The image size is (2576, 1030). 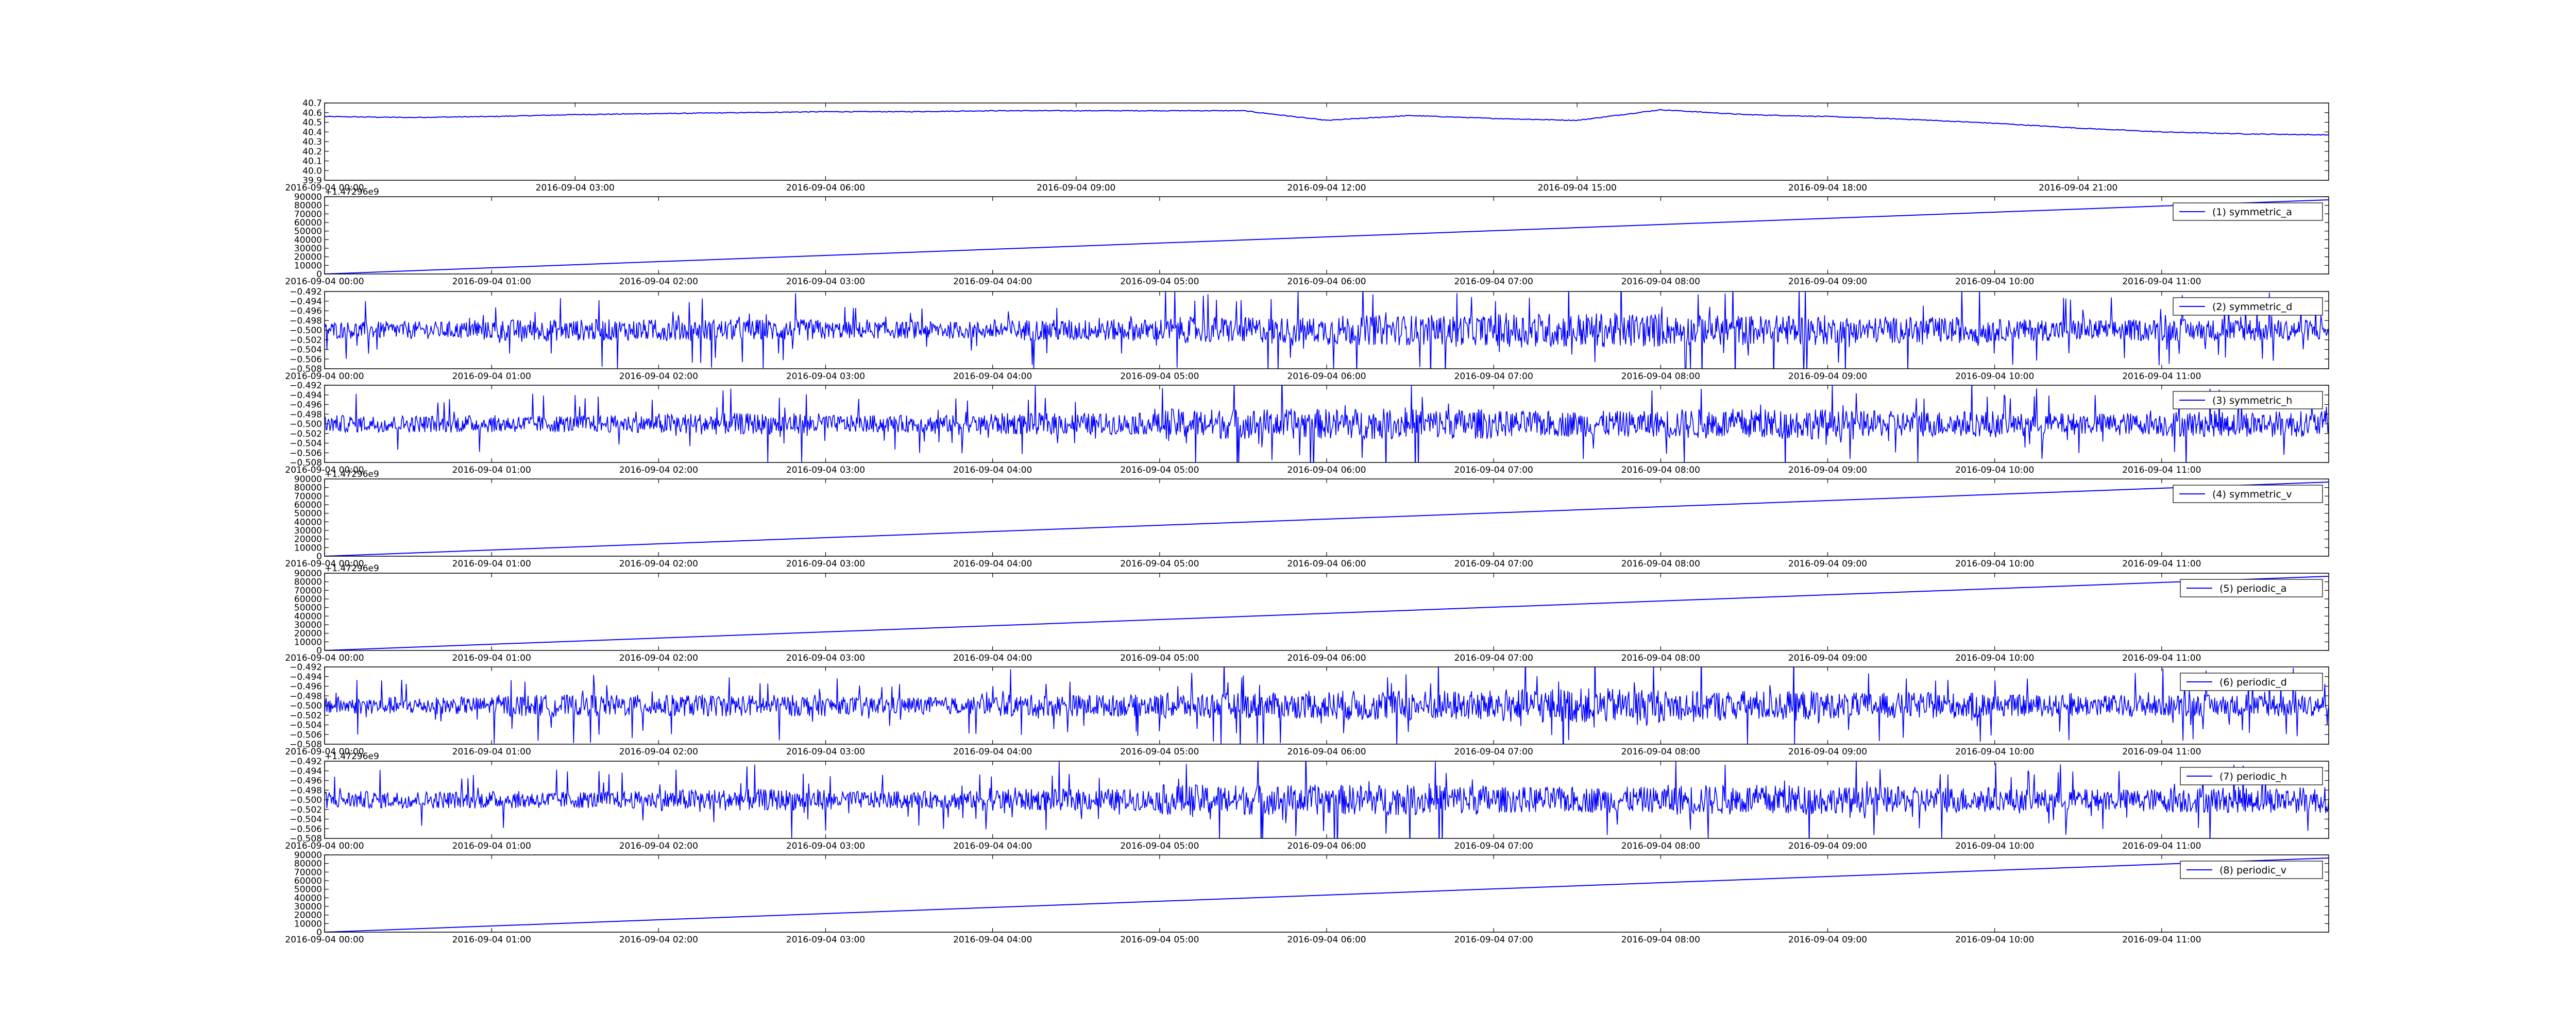 I want to click on x-tick-label: 2016-09-04 18:00, so click(x=1827, y=188).